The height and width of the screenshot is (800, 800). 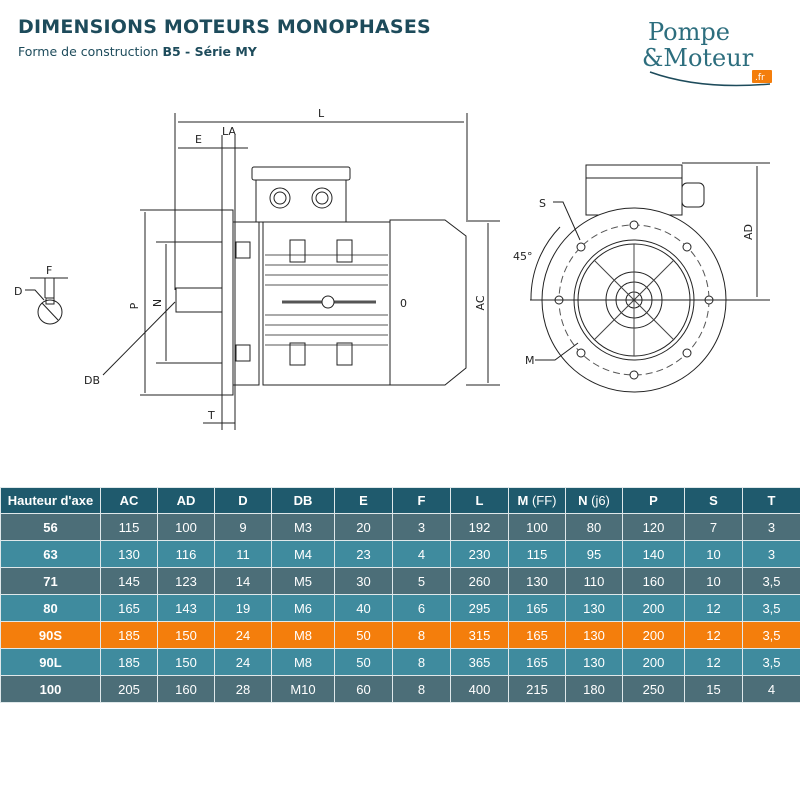 I want to click on table-cell: 100, so click(x=537, y=527).